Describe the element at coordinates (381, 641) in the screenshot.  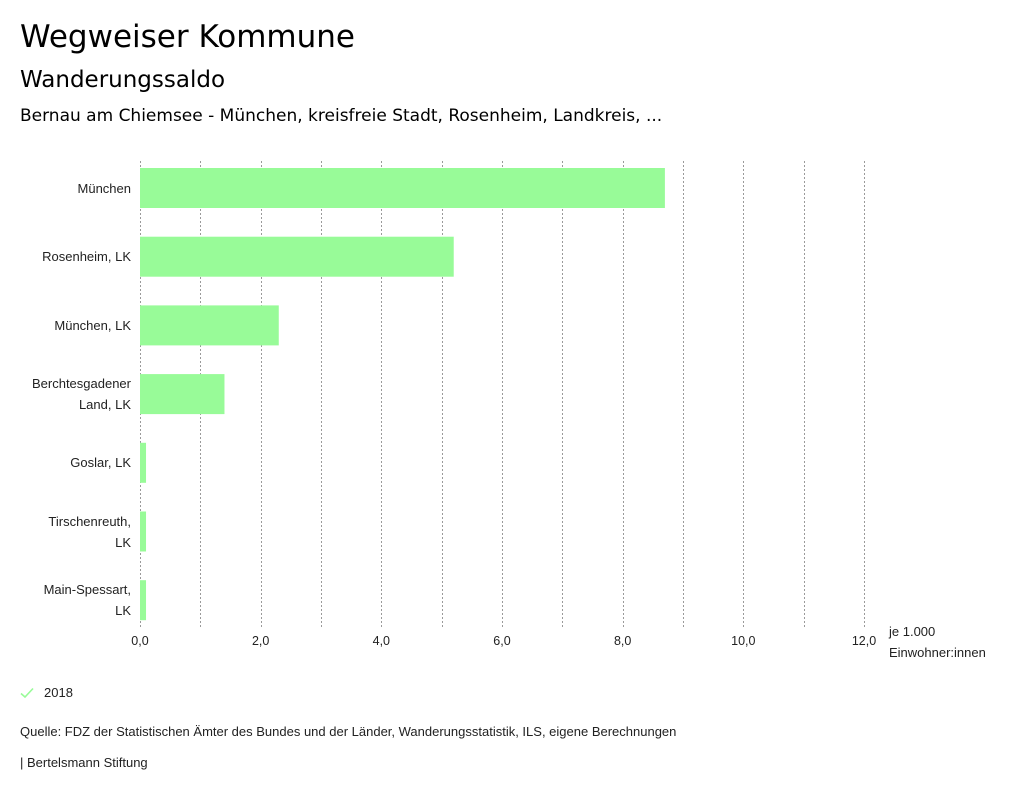
I see `x-tick-label: 4,0` at that location.